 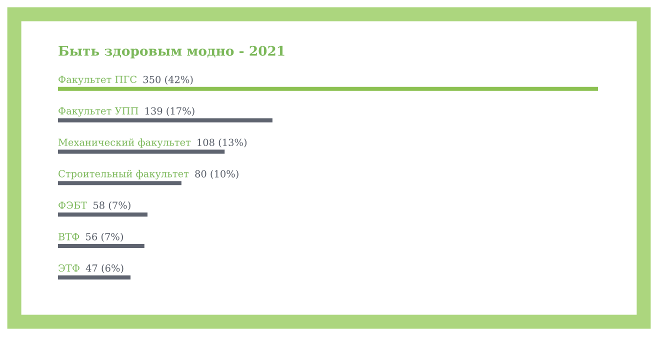 I want to click on data-label: 47 (6%), so click(x=105, y=269).